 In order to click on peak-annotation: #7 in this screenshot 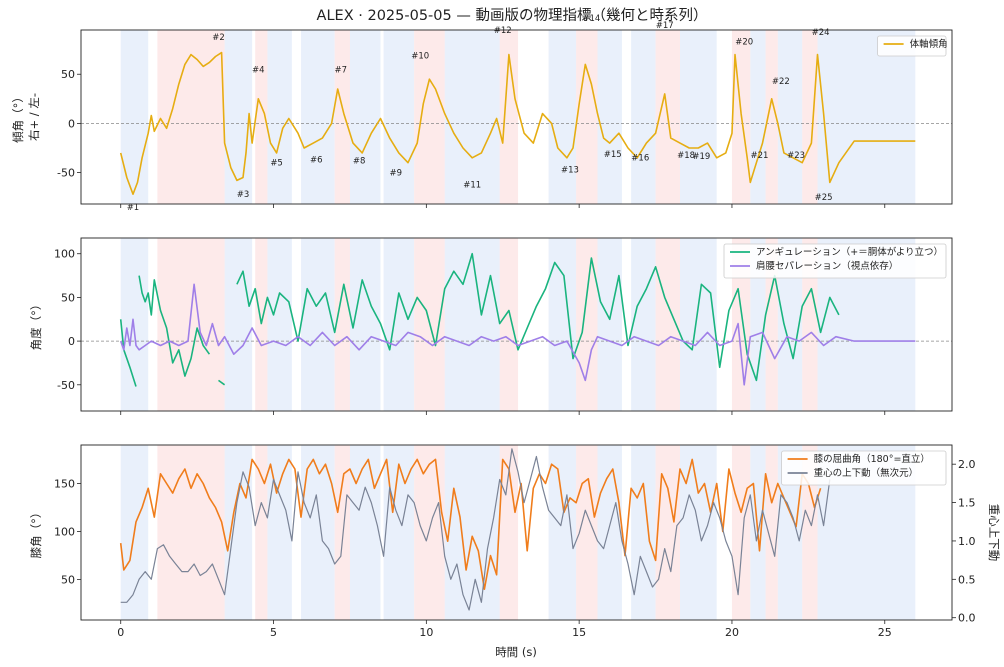, I will do `click(341, 70)`.